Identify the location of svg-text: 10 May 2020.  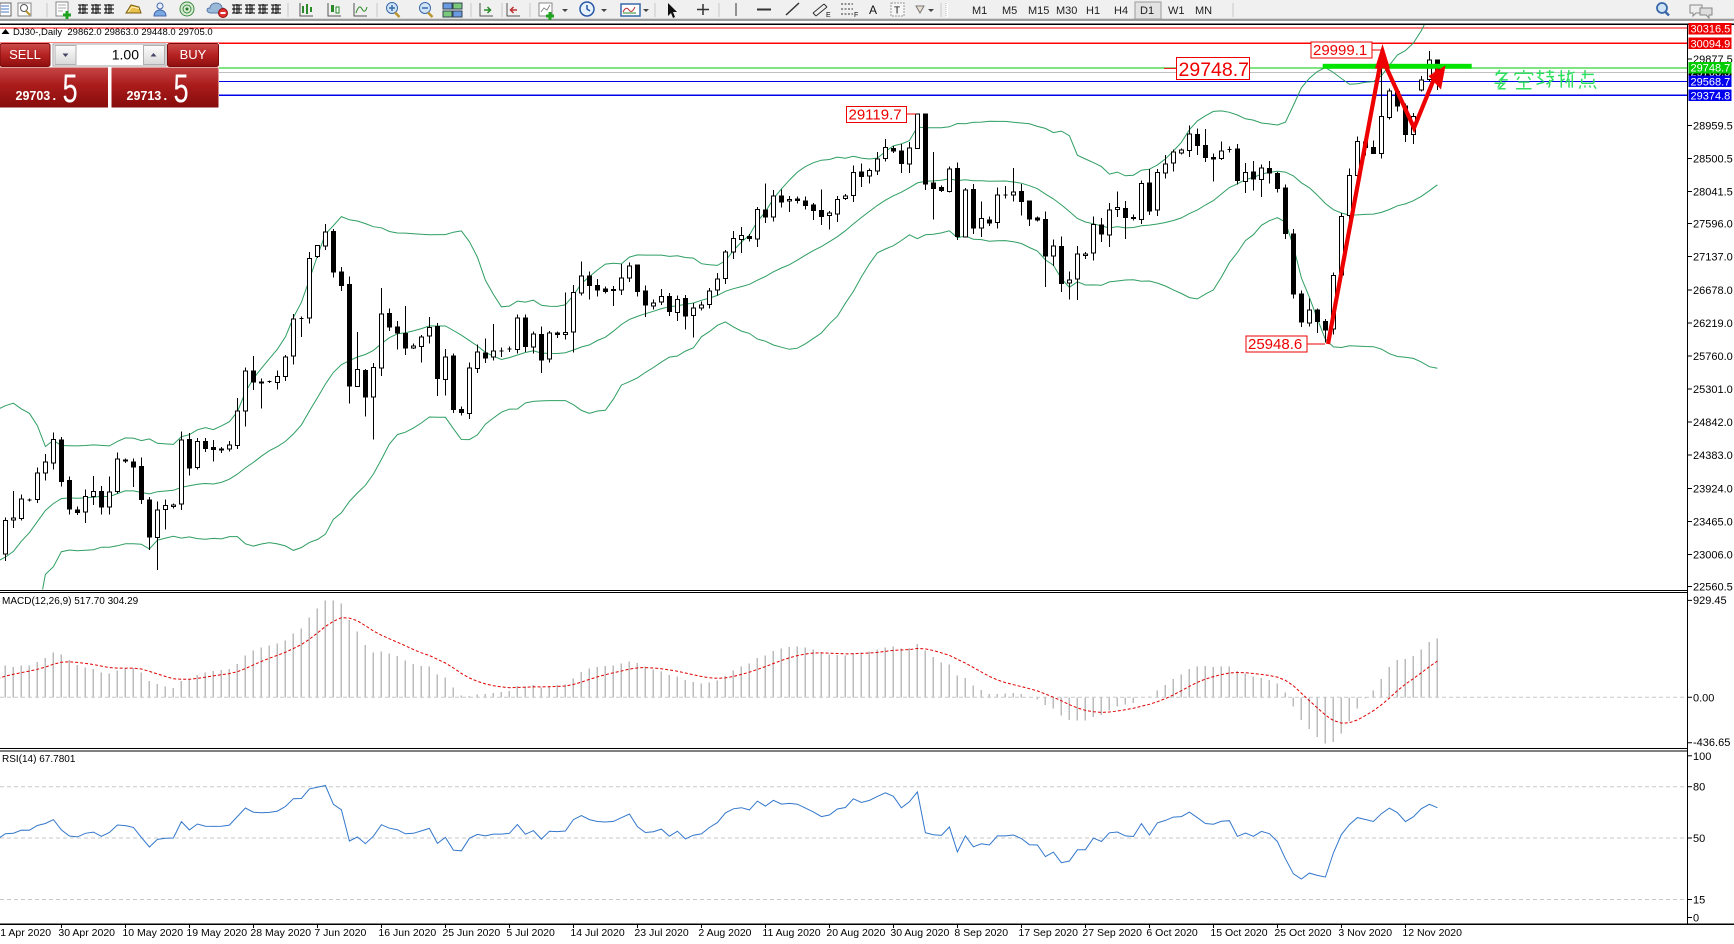
(152, 933).